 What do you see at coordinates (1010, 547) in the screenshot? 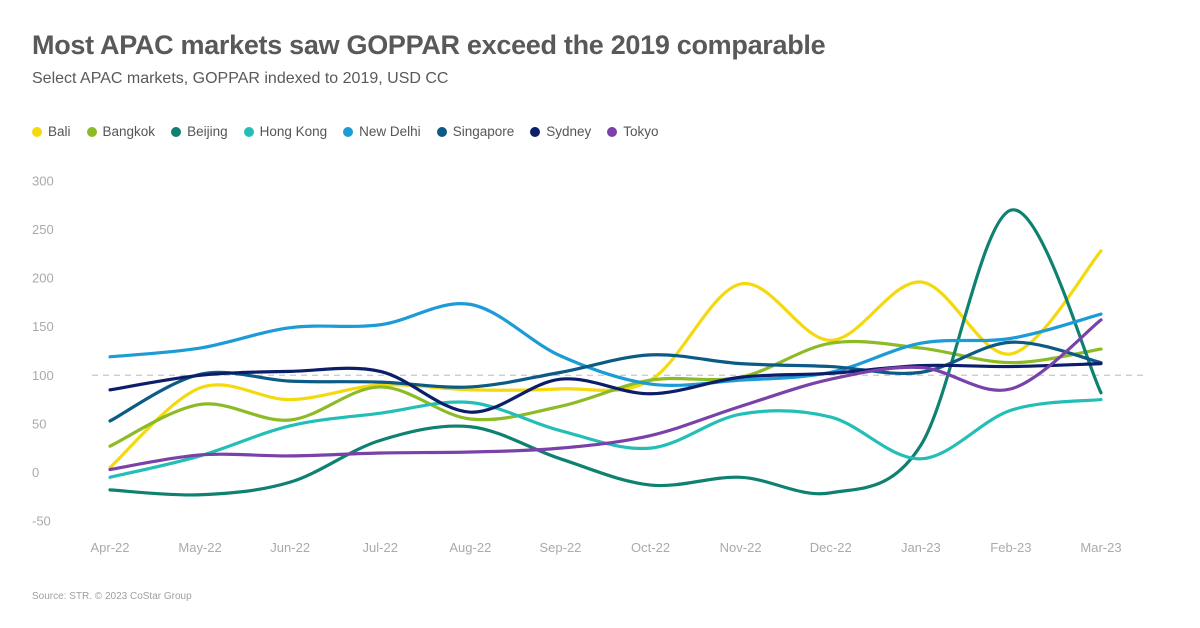
I see `x-tick-label: Feb-23` at bounding box center [1010, 547].